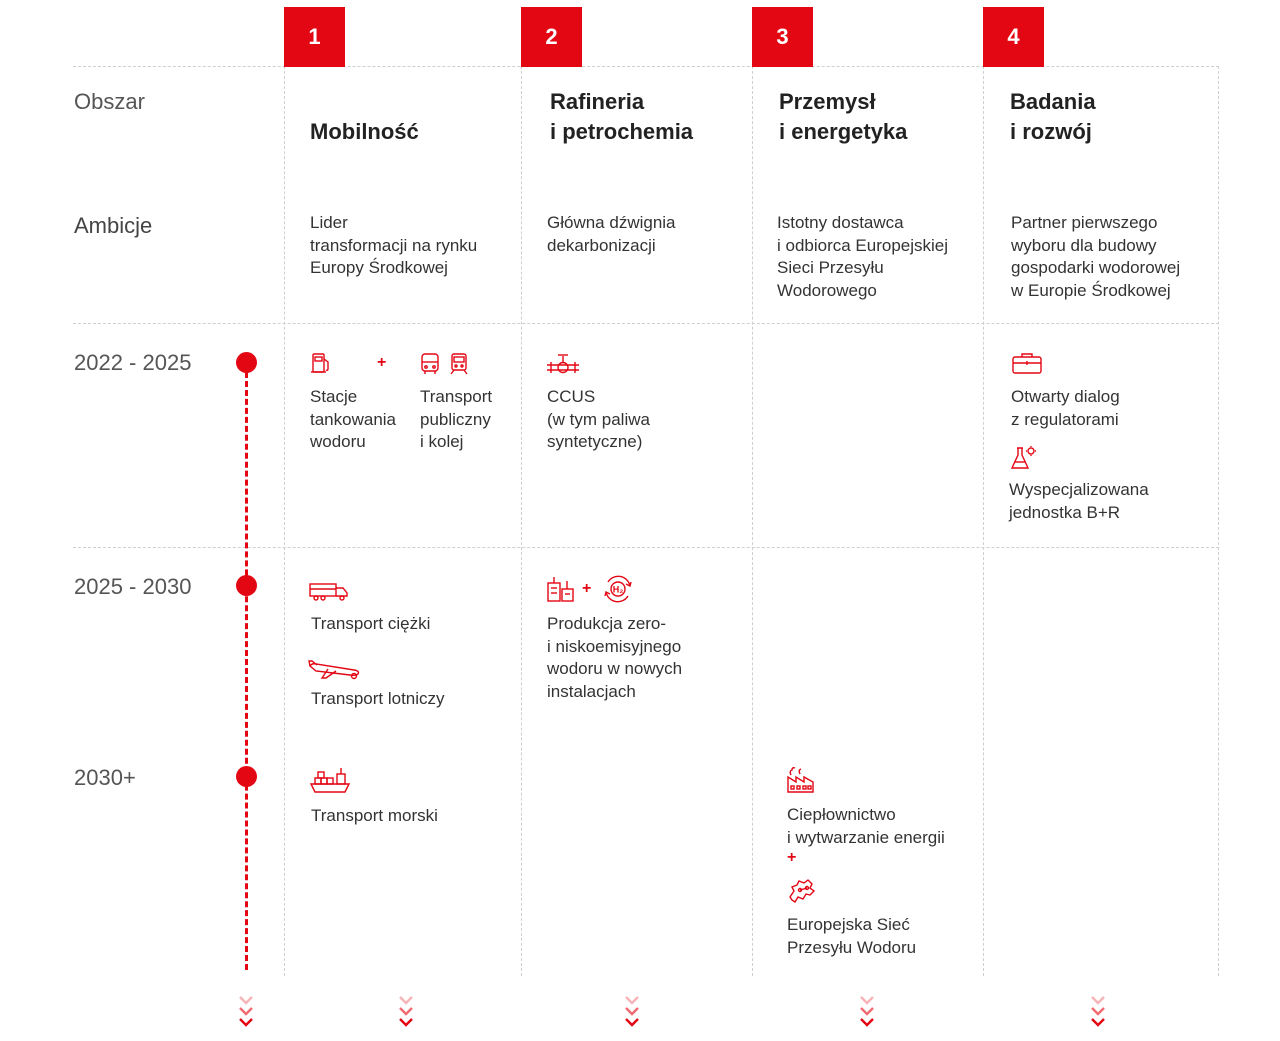 The width and height of the screenshot is (1280, 1041). I want to click on airplane-icon, so click(334, 670).